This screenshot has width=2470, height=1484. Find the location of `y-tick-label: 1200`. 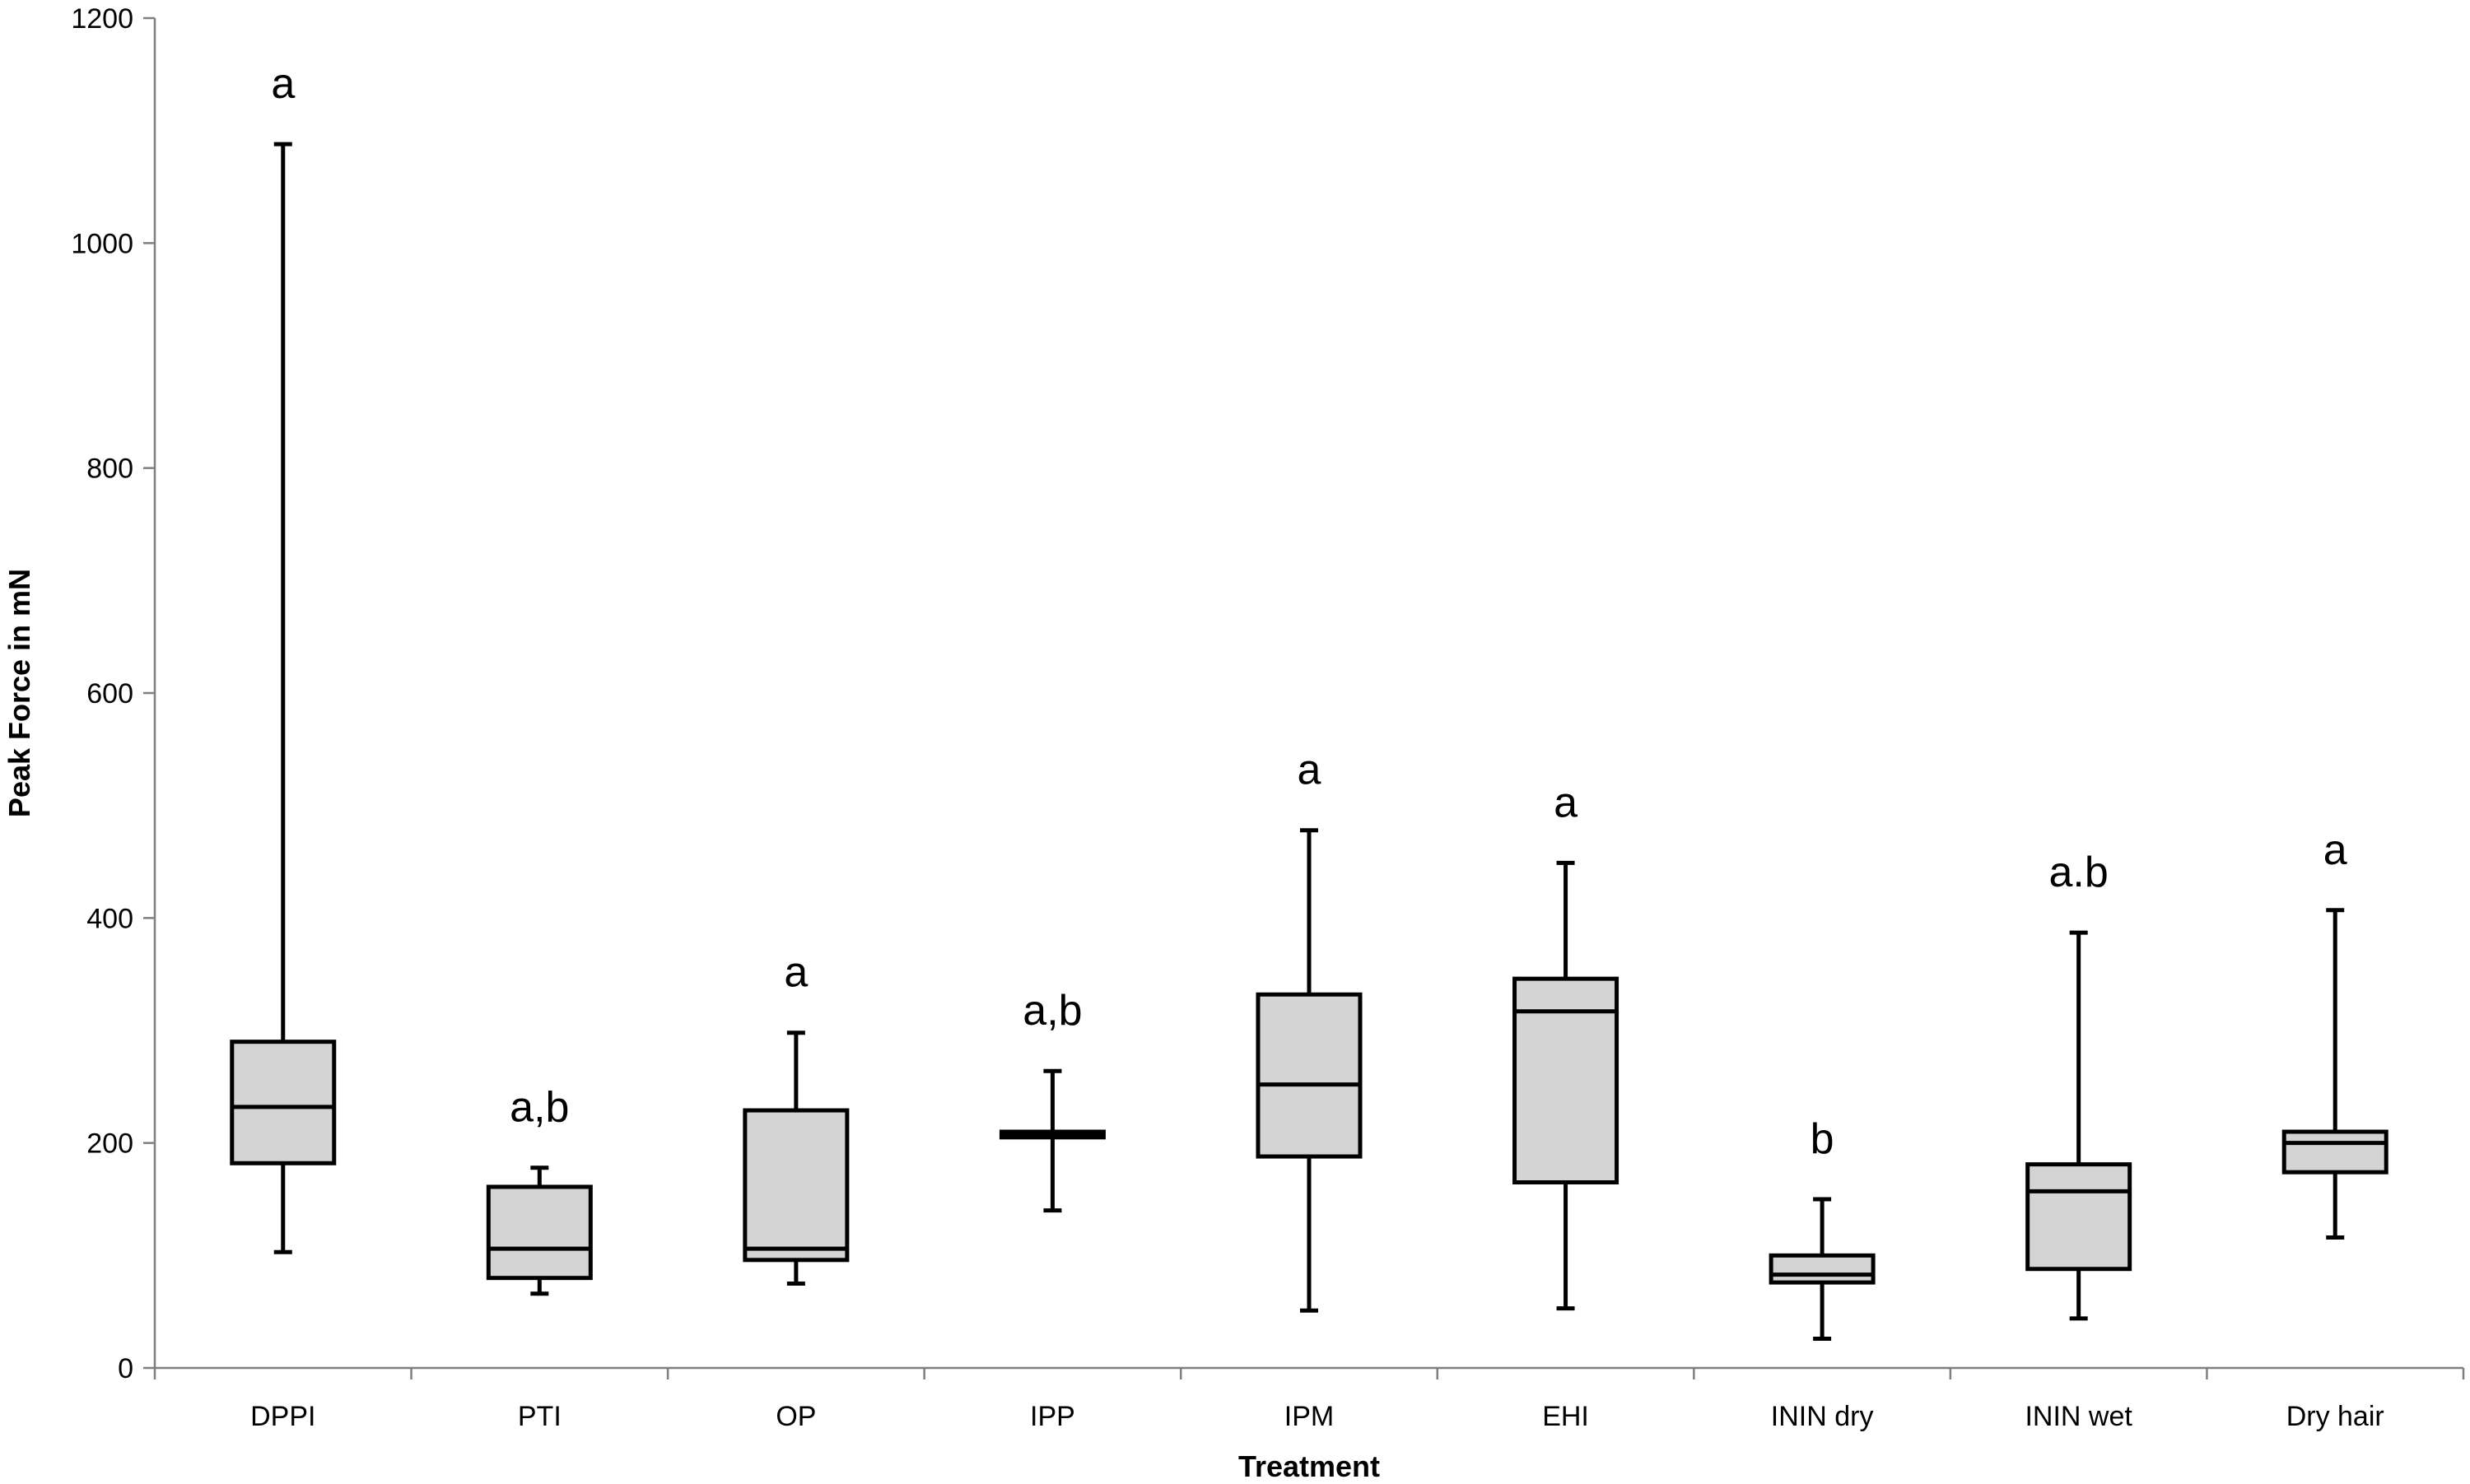

y-tick-label: 1200 is located at coordinates (102, 19).